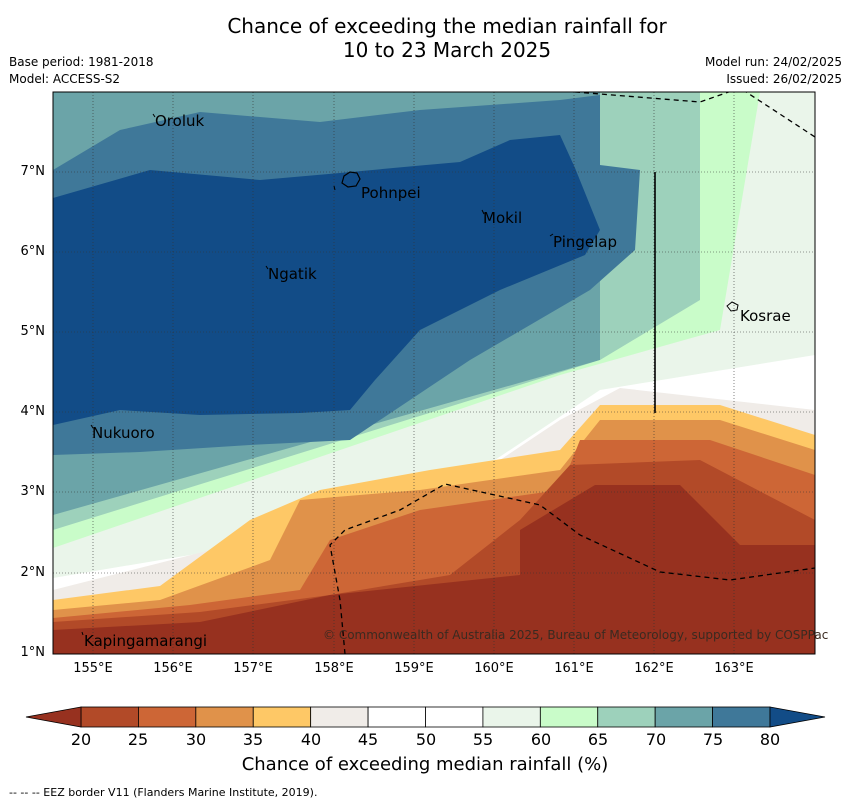 The width and height of the screenshot is (850, 804). What do you see at coordinates (33, 411) in the screenshot?
I see `lat-label-4n: 4°N` at bounding box center [33, 411].